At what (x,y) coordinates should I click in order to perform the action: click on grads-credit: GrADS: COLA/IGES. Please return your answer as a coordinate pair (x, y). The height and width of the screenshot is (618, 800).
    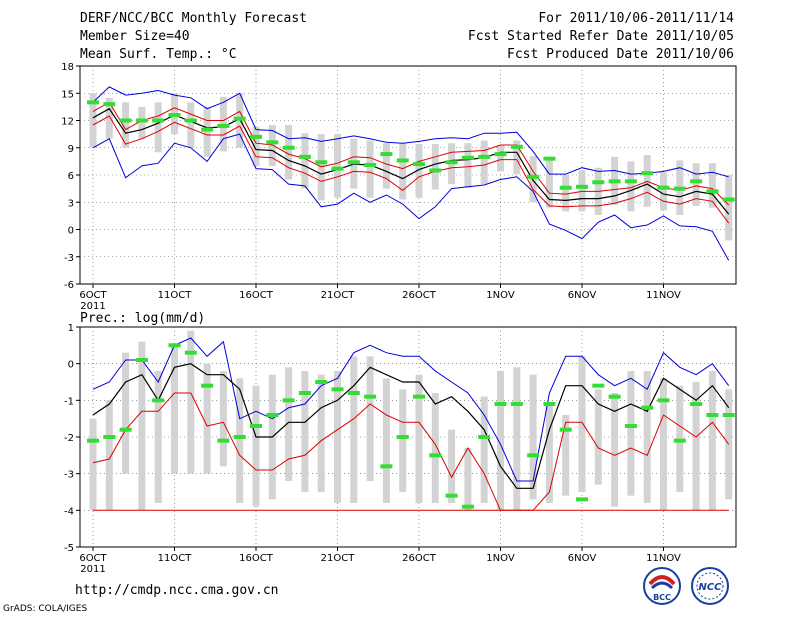
    Looking at the image, I should click on (45, 609).